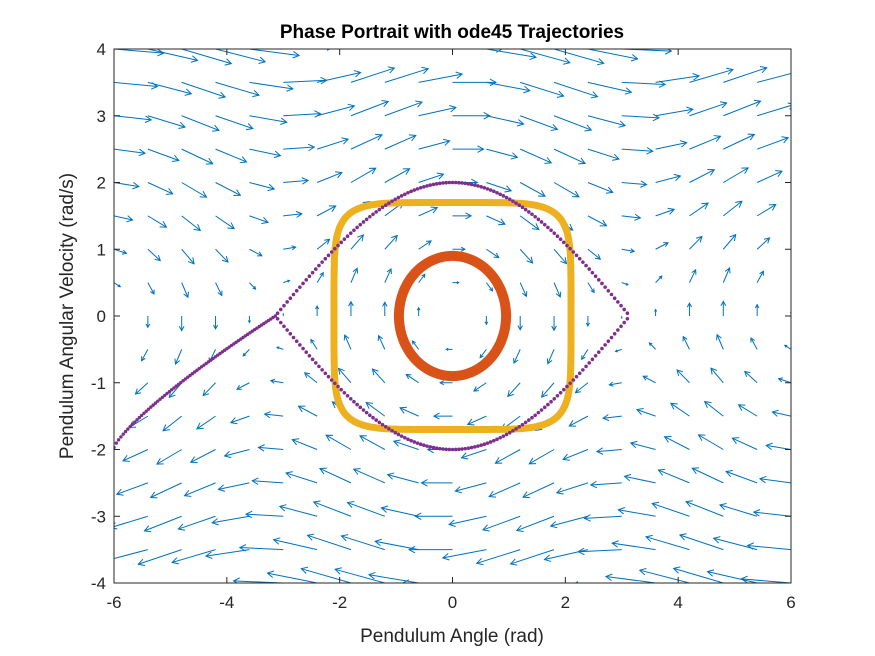 This screenshot has height=656, width=875. Describe the element at coordinates (452, 32) in the screenshot. I see `chart-title: Phase Portrait with ode45 Trajectories` at that location.